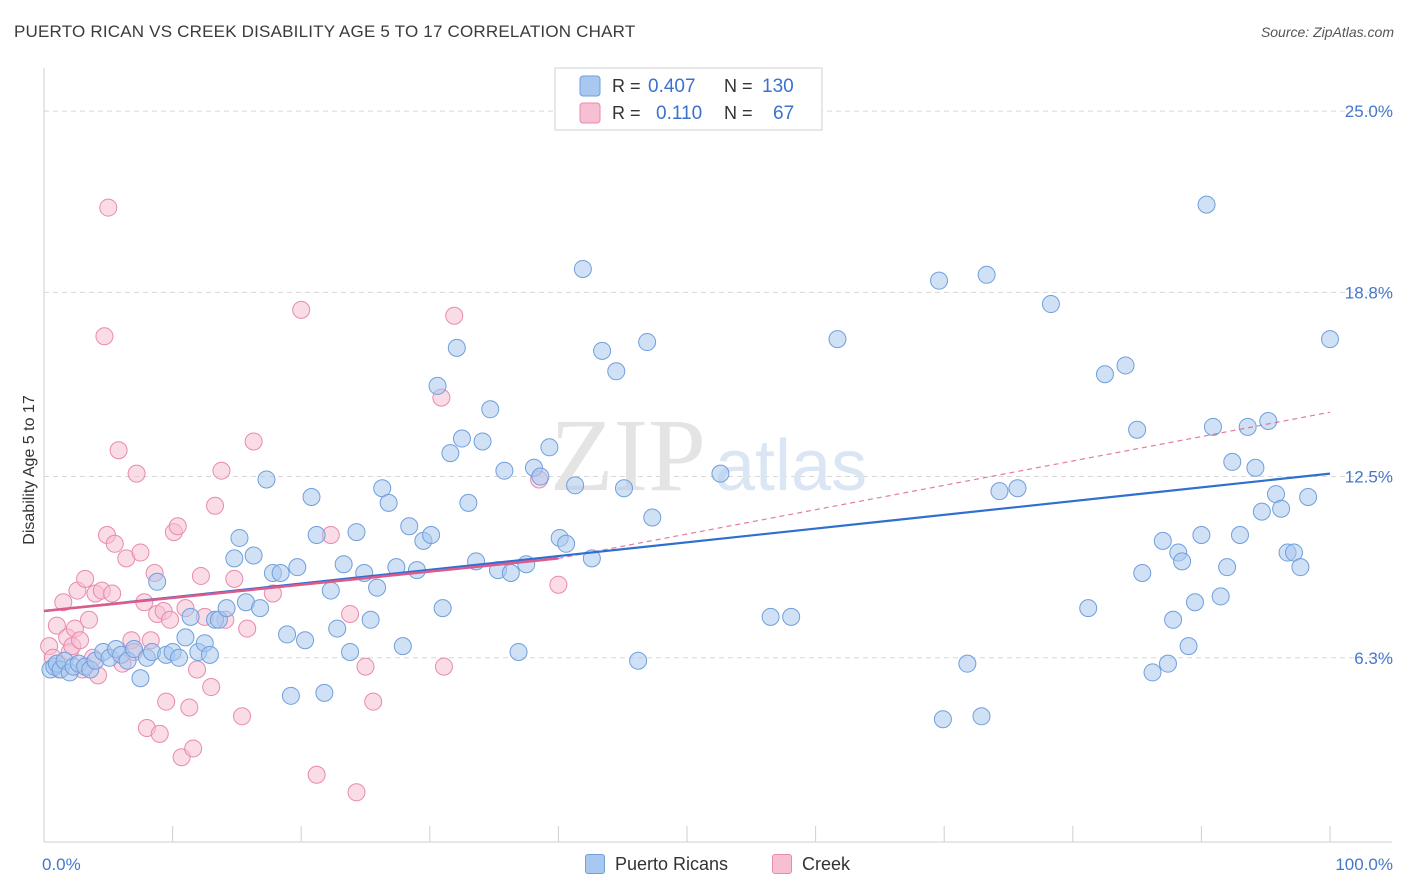 The image size is (1406, 892). I want to click on legend-item-creek: Creek, so click(811, 864).